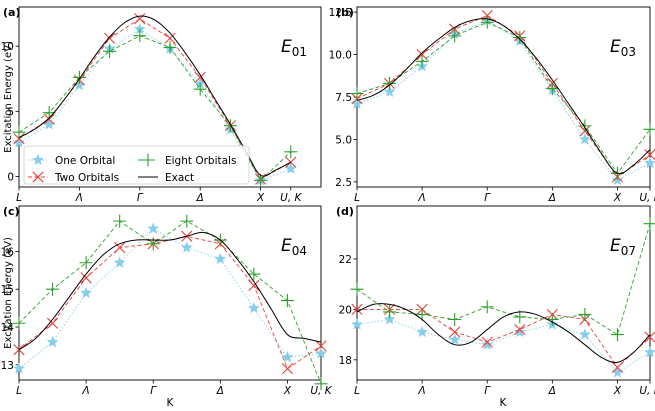  I want to click on panel-title-sub: 01, so click(299, 52).